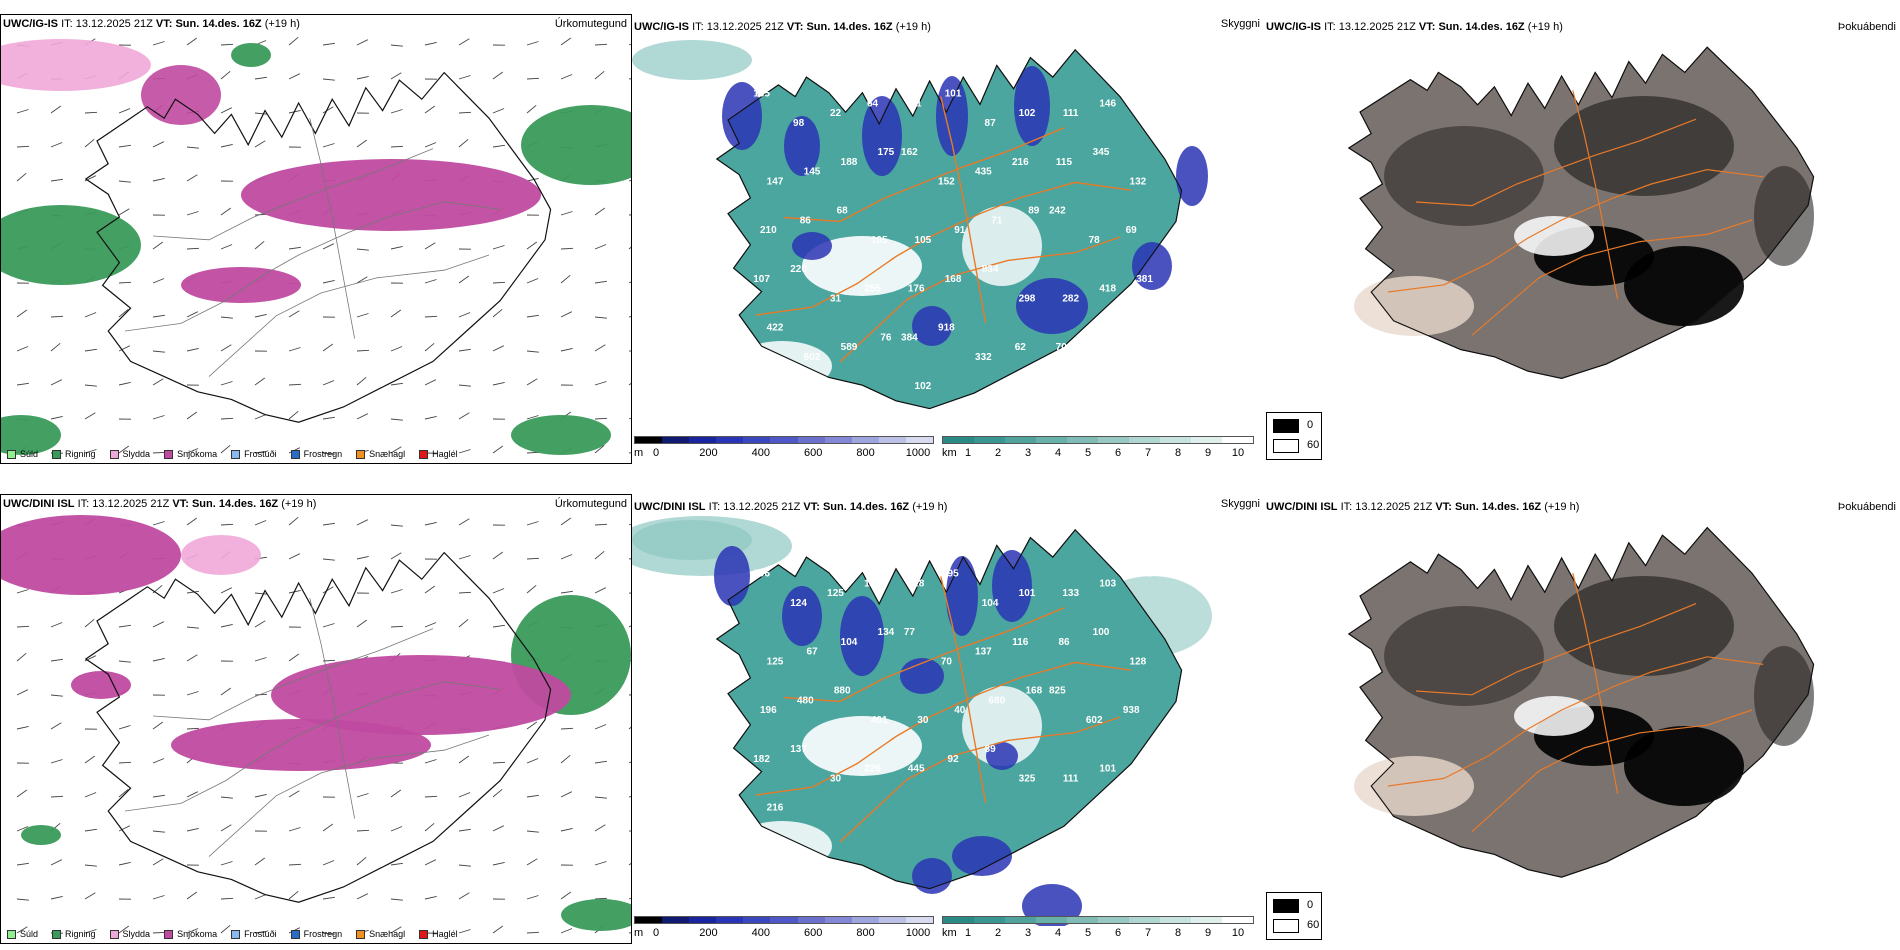 The image size is (1900, 950). Describe the element at coordinates (438, 934) in the screenshot. I see `legend-item: Haglél` at that location.